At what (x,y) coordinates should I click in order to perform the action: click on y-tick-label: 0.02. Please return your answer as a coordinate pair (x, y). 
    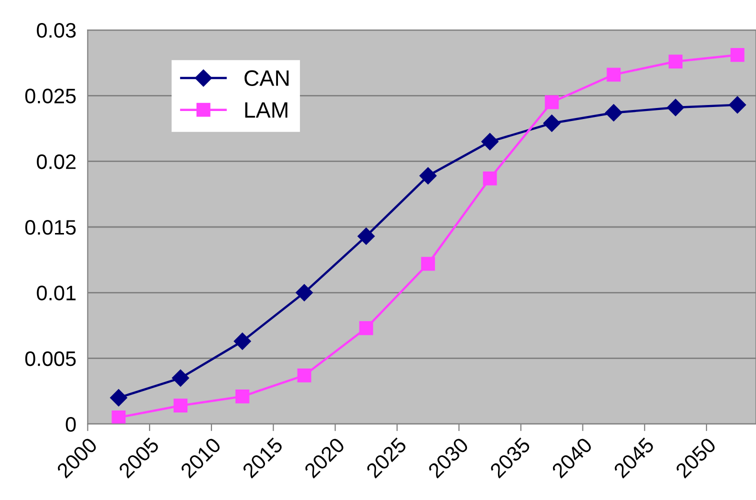
    Looking at the image, I should click on (56, 162).